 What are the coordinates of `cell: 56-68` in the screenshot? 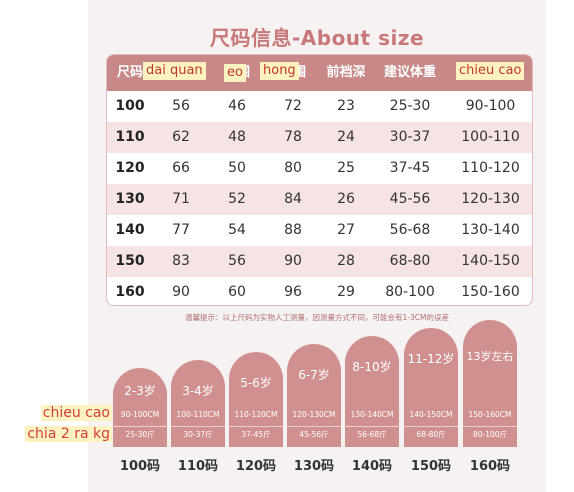 It's located at (410, 230).